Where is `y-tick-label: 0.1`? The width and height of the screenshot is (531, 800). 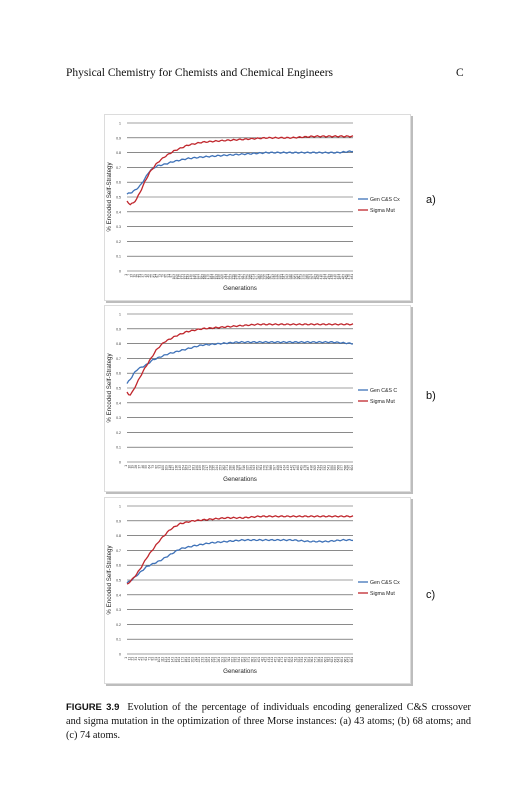
y-tick-label: 0.1 is located at coordinates (118, 640).